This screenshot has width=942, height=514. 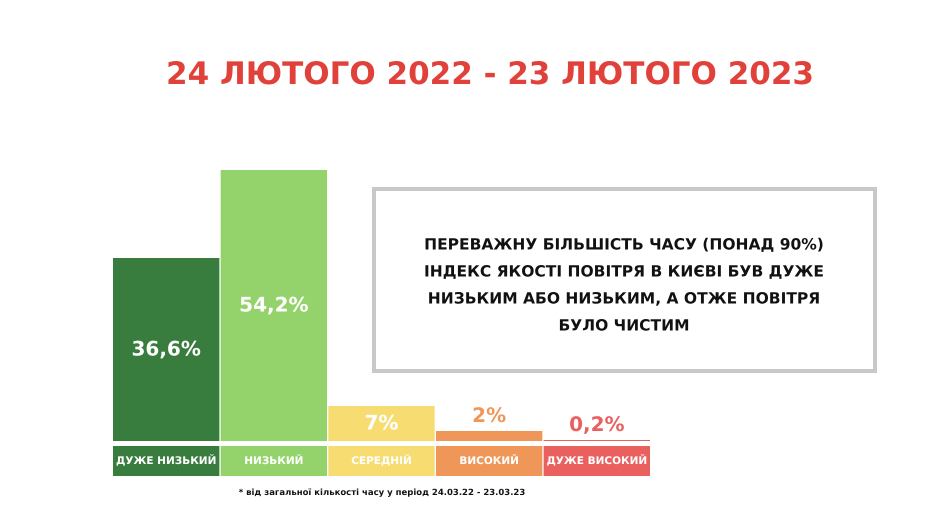 I want to click on text: * від загальної кількості часу у період 24.03.22 - 23.03.23, so click(x=382, y=493).